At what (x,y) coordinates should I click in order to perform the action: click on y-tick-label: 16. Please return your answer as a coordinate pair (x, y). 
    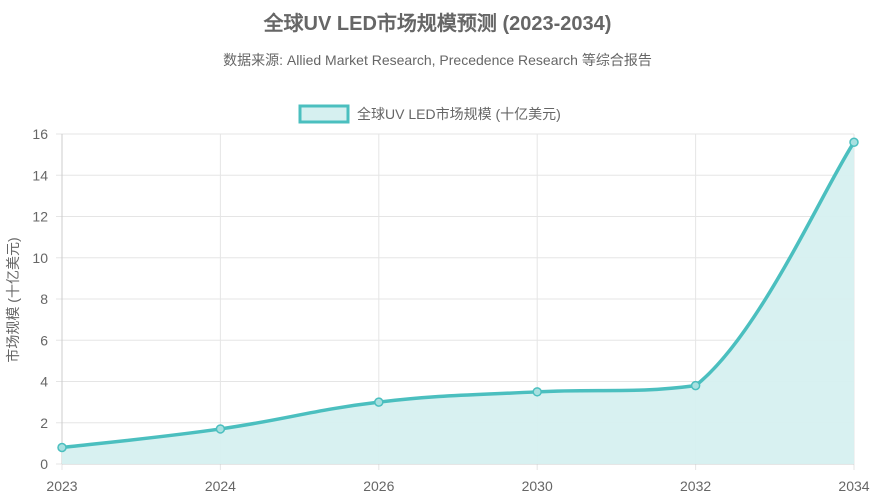
    Looking at the image, I should click on (40, 134).